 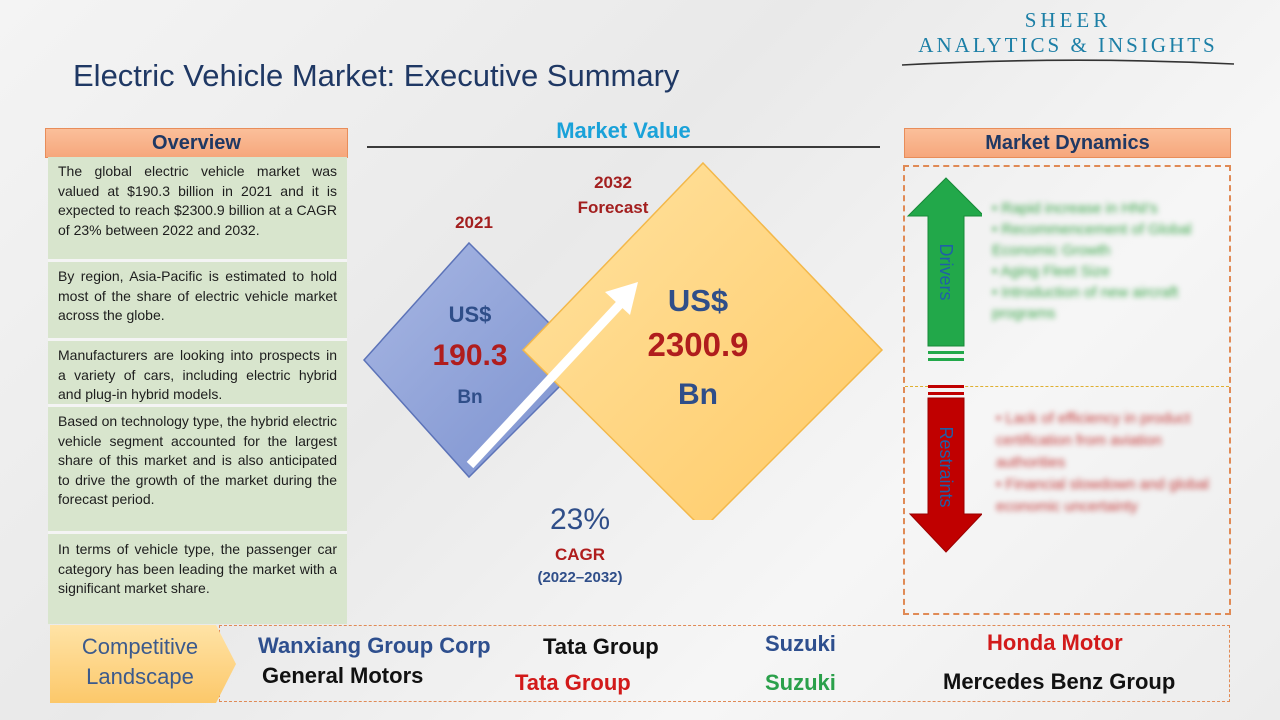 I want to click on drivers-arrow-icon, so click(x=944, y=269).